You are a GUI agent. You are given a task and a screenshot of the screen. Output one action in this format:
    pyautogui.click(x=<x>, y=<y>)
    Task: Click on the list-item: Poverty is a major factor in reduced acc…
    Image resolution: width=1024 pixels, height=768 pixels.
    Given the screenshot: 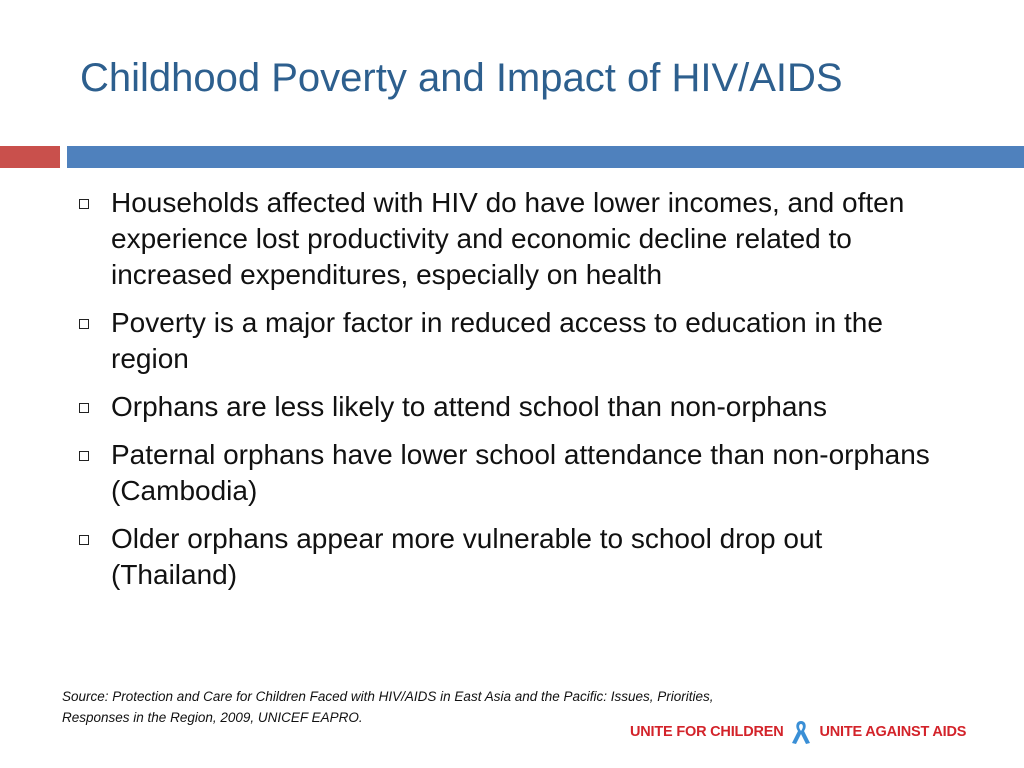 What is the action you would take?
    pyautogui.click(x=516, y=341)
    